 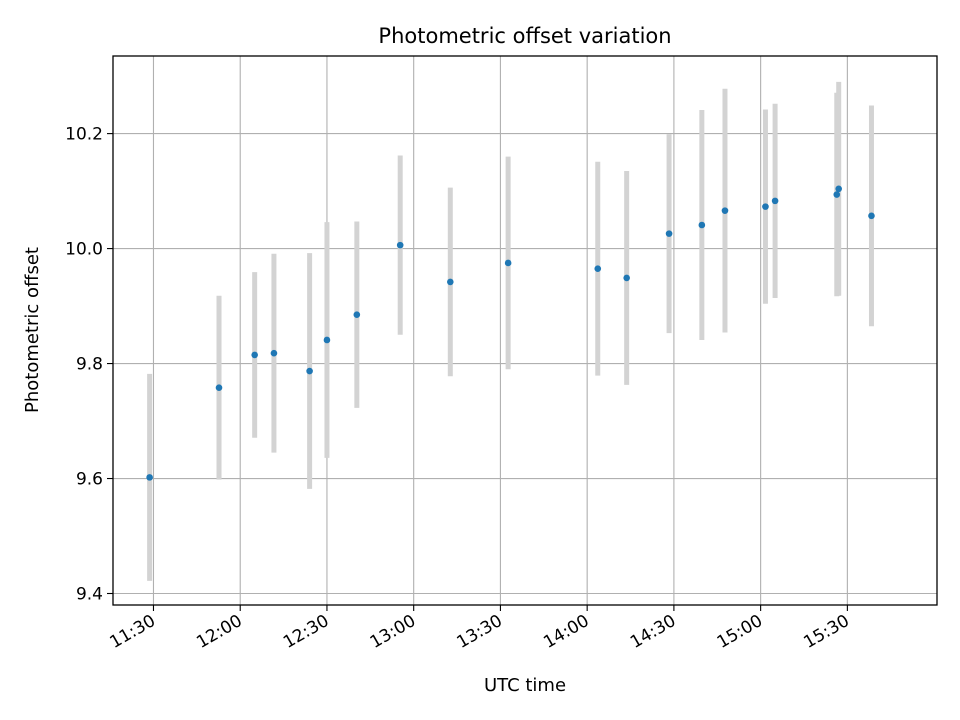 I want to click on y-tick-label: 10.0, so click(x=84, y=250).